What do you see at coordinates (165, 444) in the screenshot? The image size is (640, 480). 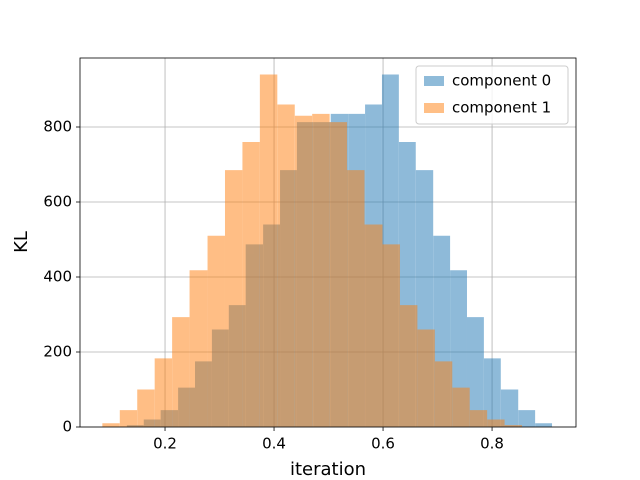 I see `x-tick-label: 0.2` at bounding box center [165, 444].